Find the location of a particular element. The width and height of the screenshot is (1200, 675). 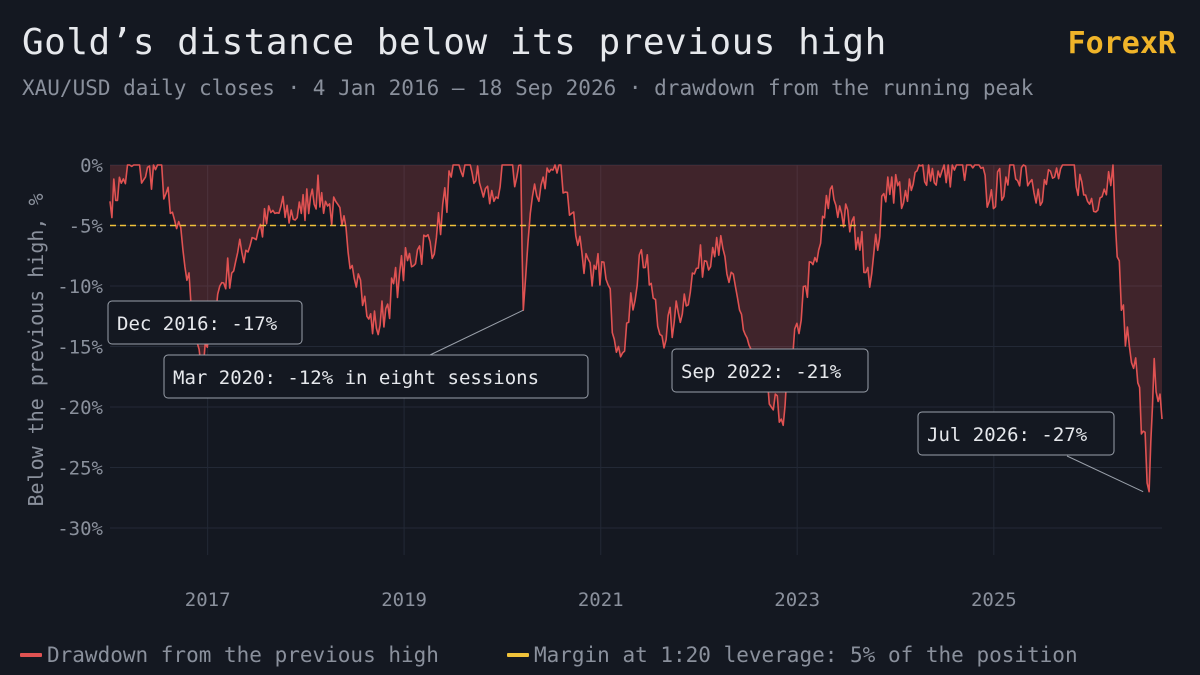

legend-swatch-margin is located at coordinates (517, 655).